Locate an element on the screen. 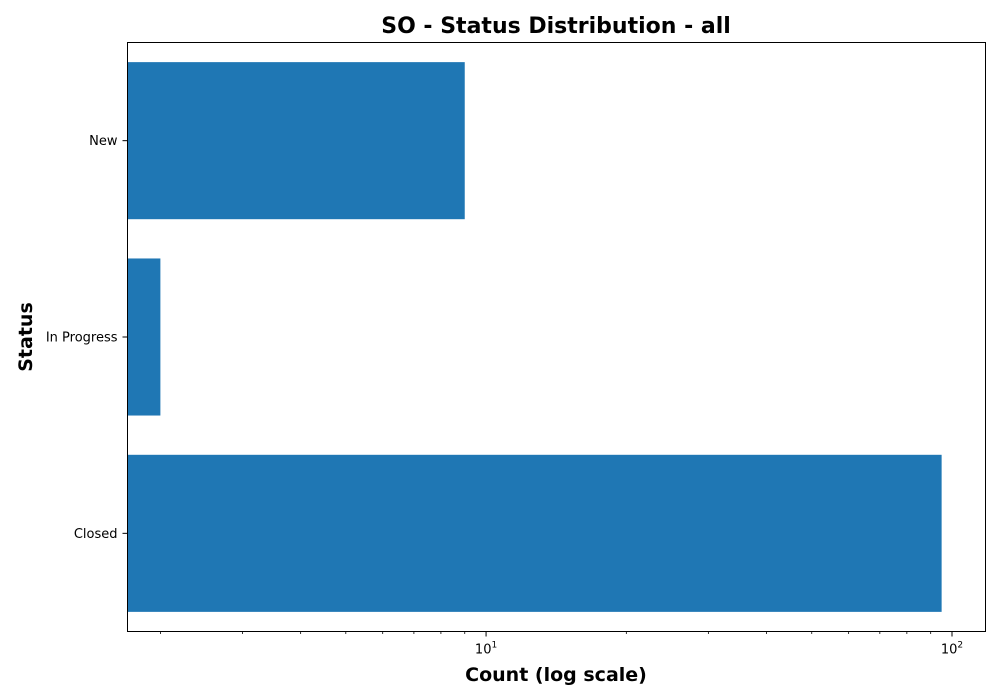 Image resolution: width=1000 pixels, height=700 pixels. y-tick-label-new: New is located at coordinates (103, 141).